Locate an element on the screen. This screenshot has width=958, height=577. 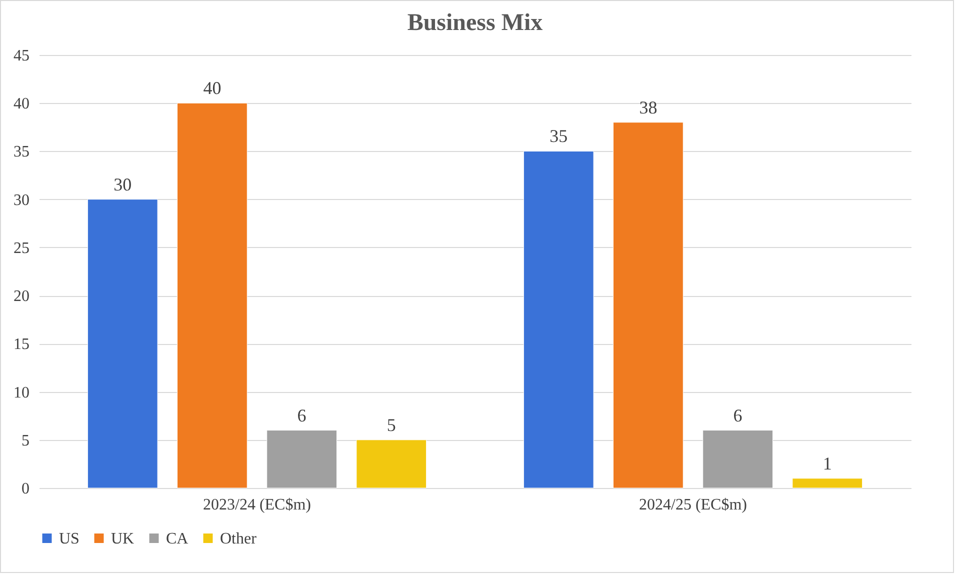
y-tick-label: 10 is located at coordinates (22, 393).